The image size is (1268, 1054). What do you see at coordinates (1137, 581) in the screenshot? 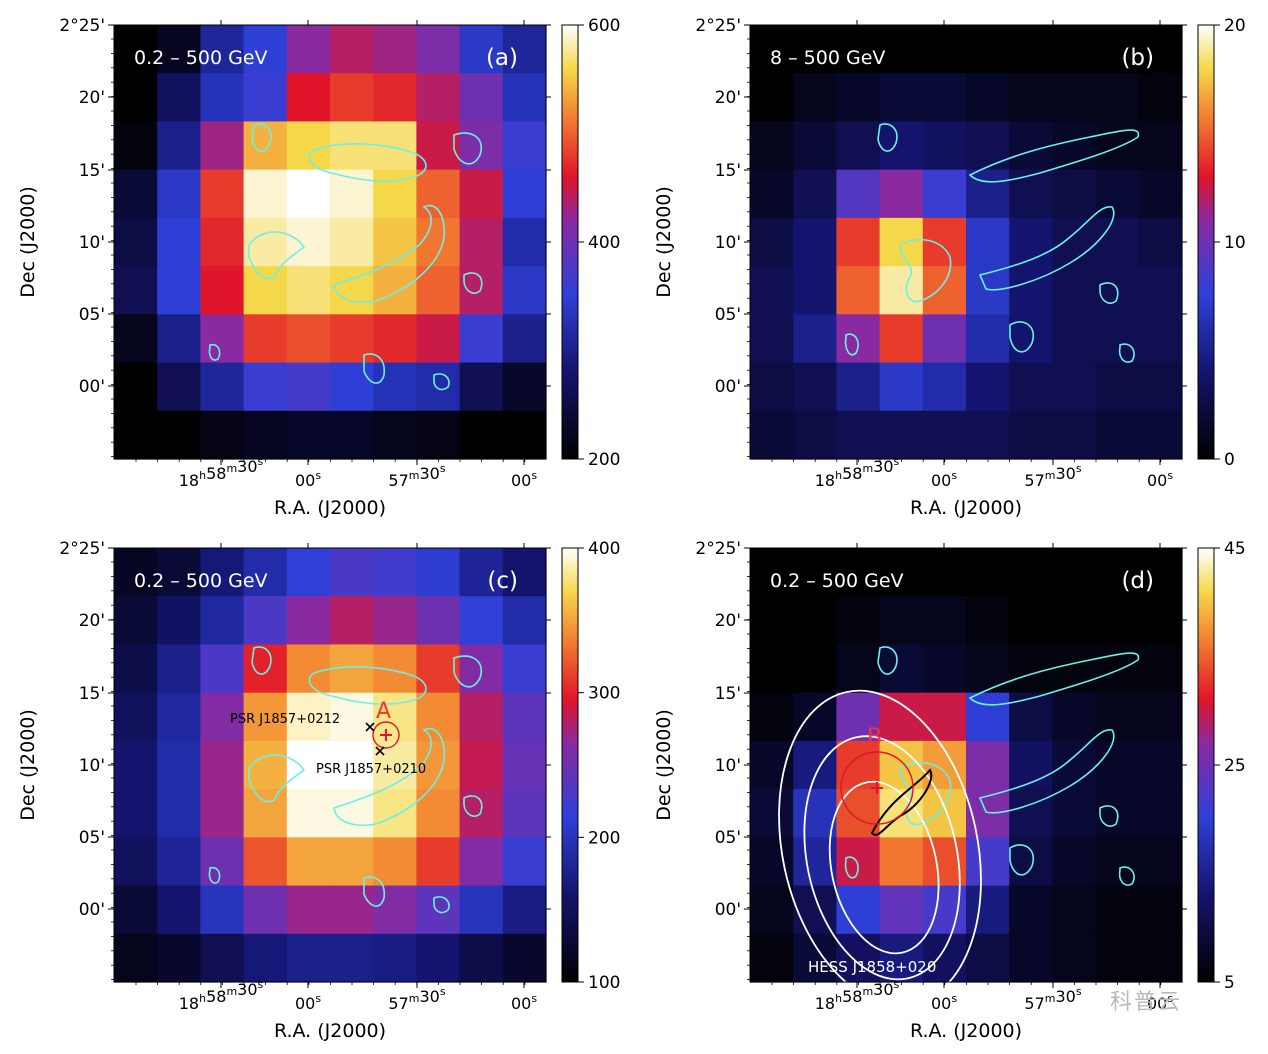
I see `panel-label: (d)` at bounding box center [1137, 581].